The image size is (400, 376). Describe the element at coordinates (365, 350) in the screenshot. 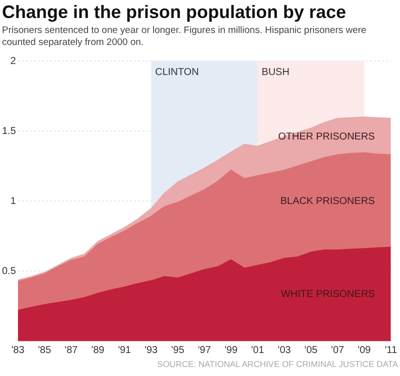

I see `x-tick-label: '09` at that location.